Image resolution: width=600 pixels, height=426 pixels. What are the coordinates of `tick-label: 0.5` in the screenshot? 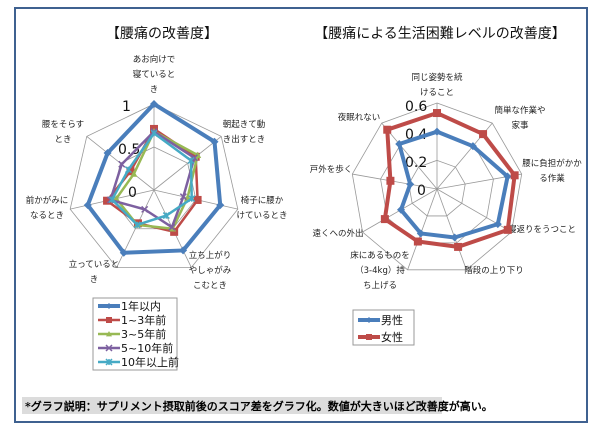 It's located at (129, 150).